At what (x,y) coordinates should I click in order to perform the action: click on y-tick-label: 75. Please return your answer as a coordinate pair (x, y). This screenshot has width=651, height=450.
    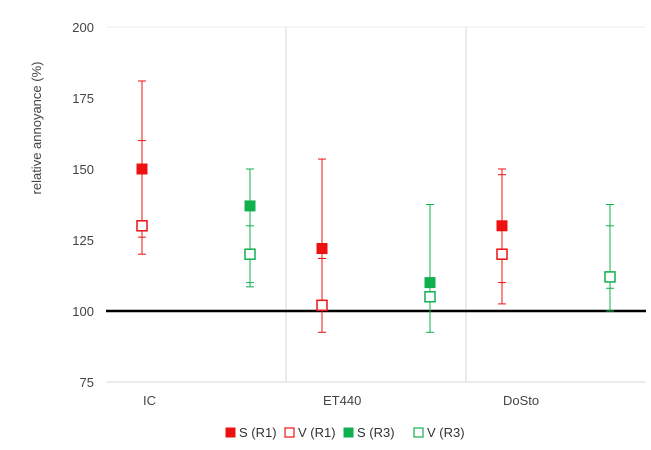
    Looking at the image, I should click on (87, 382).